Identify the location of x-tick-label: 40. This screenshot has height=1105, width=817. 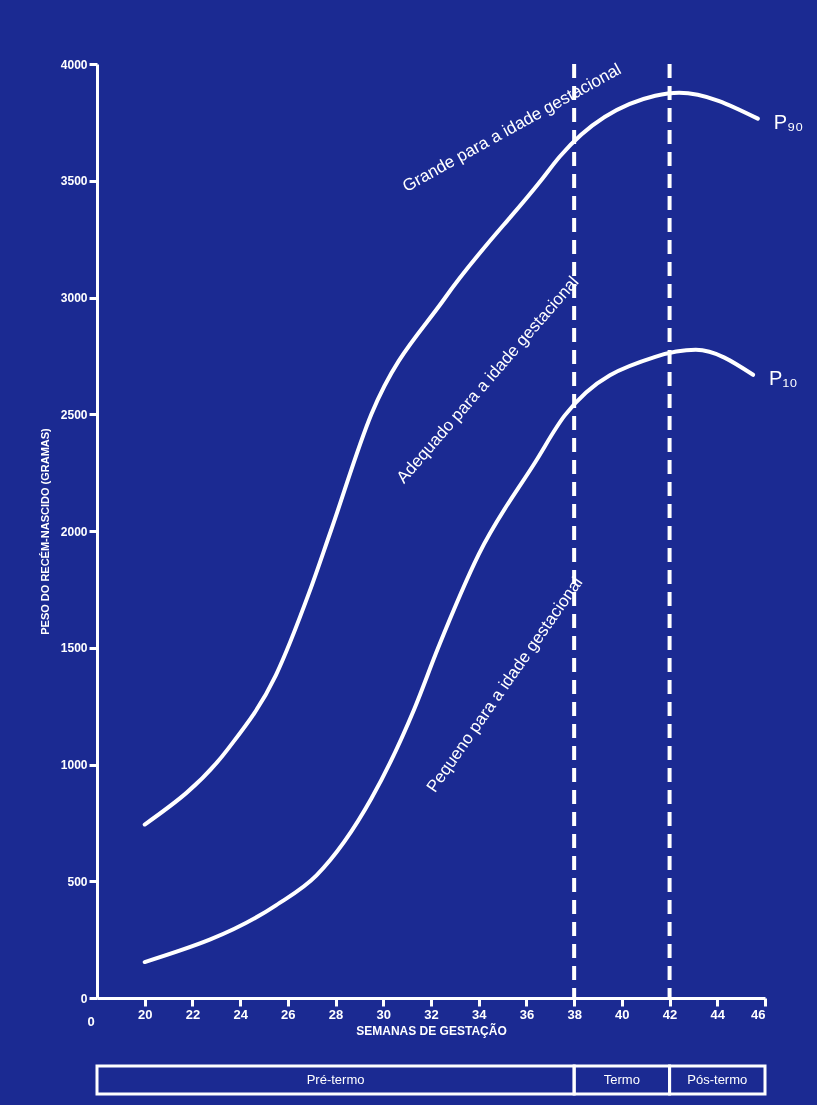
(622, 1014).